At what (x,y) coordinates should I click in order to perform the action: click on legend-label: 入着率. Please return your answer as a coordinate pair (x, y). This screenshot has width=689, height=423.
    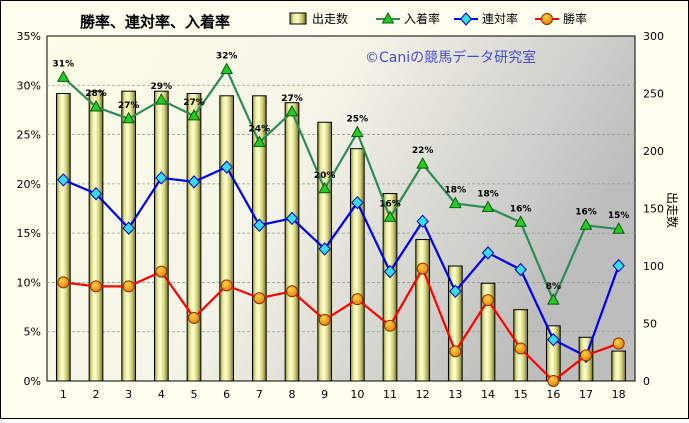
    Looking at the image, I should click on (422, 18).